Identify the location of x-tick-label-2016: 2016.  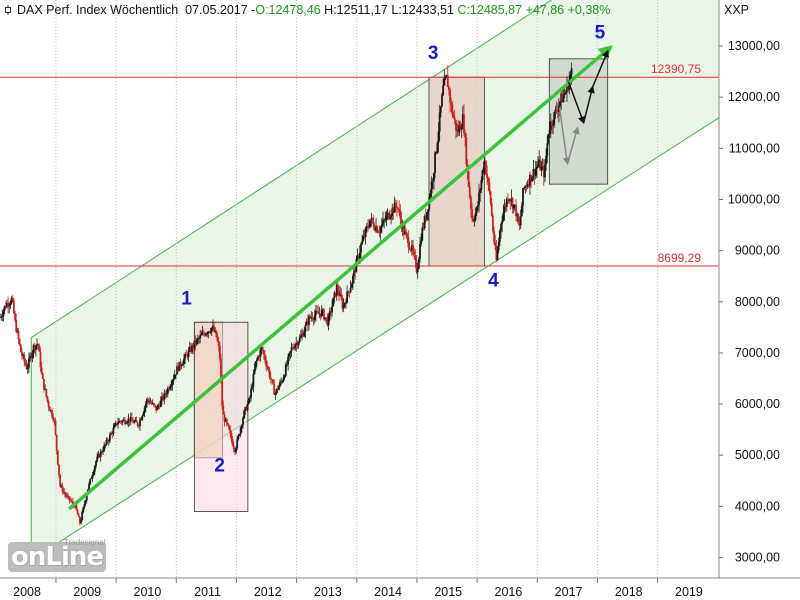
(509, 592).